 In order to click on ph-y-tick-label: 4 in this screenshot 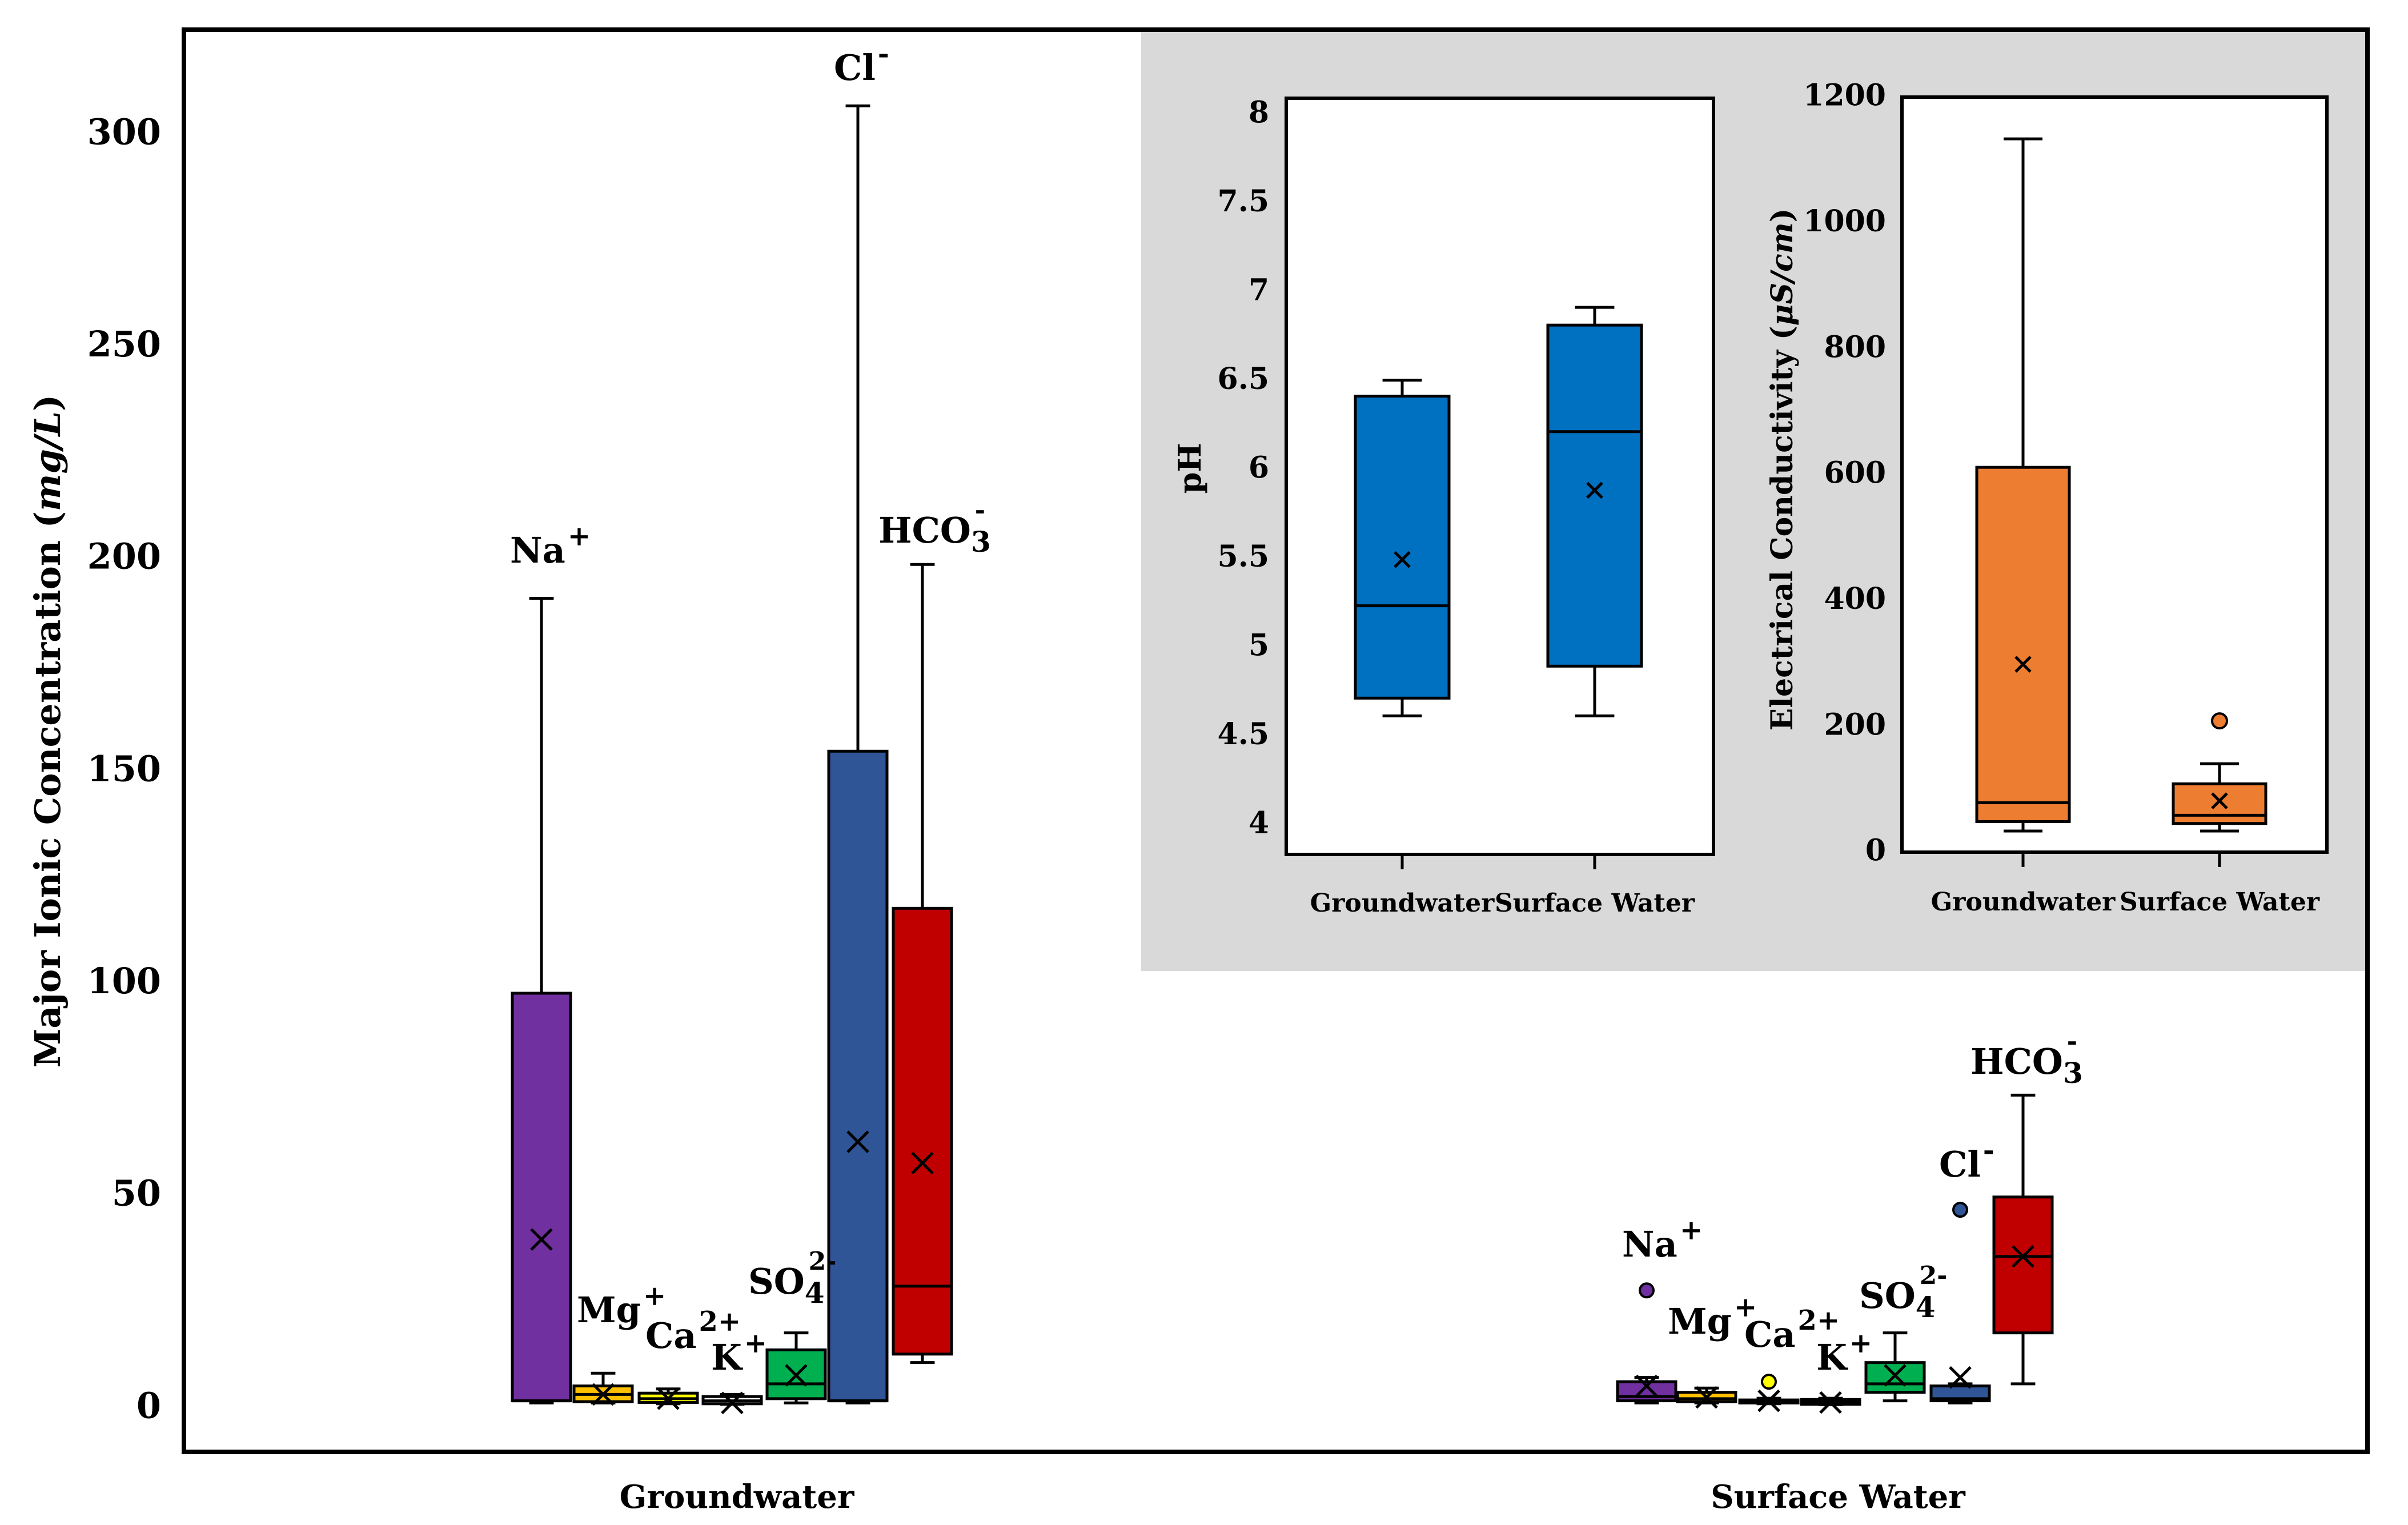, I will do `click(1259, 823)`.